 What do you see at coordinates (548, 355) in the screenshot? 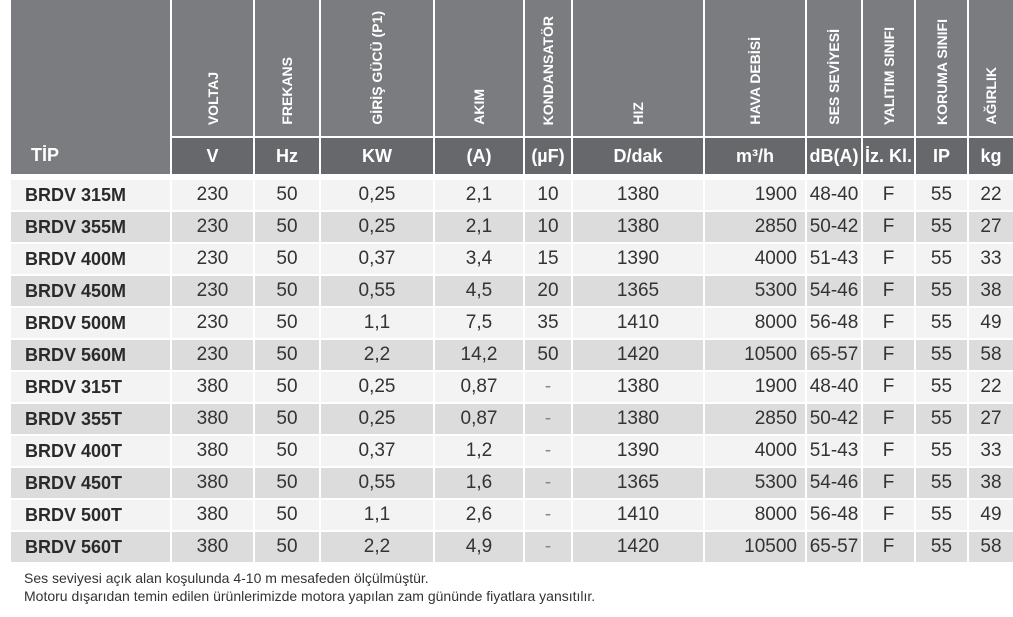
I see `cell-kondansator: 50` at bounding box center [548, 355].